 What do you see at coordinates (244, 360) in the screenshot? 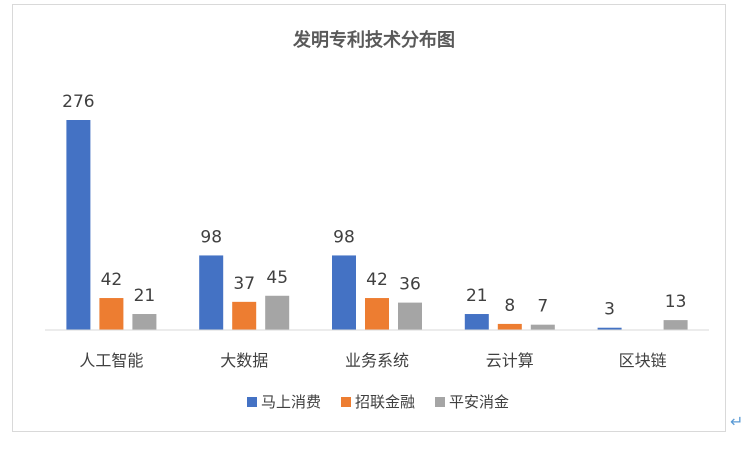
I see `category-label: 大数据` at bounding box center [244, 360].